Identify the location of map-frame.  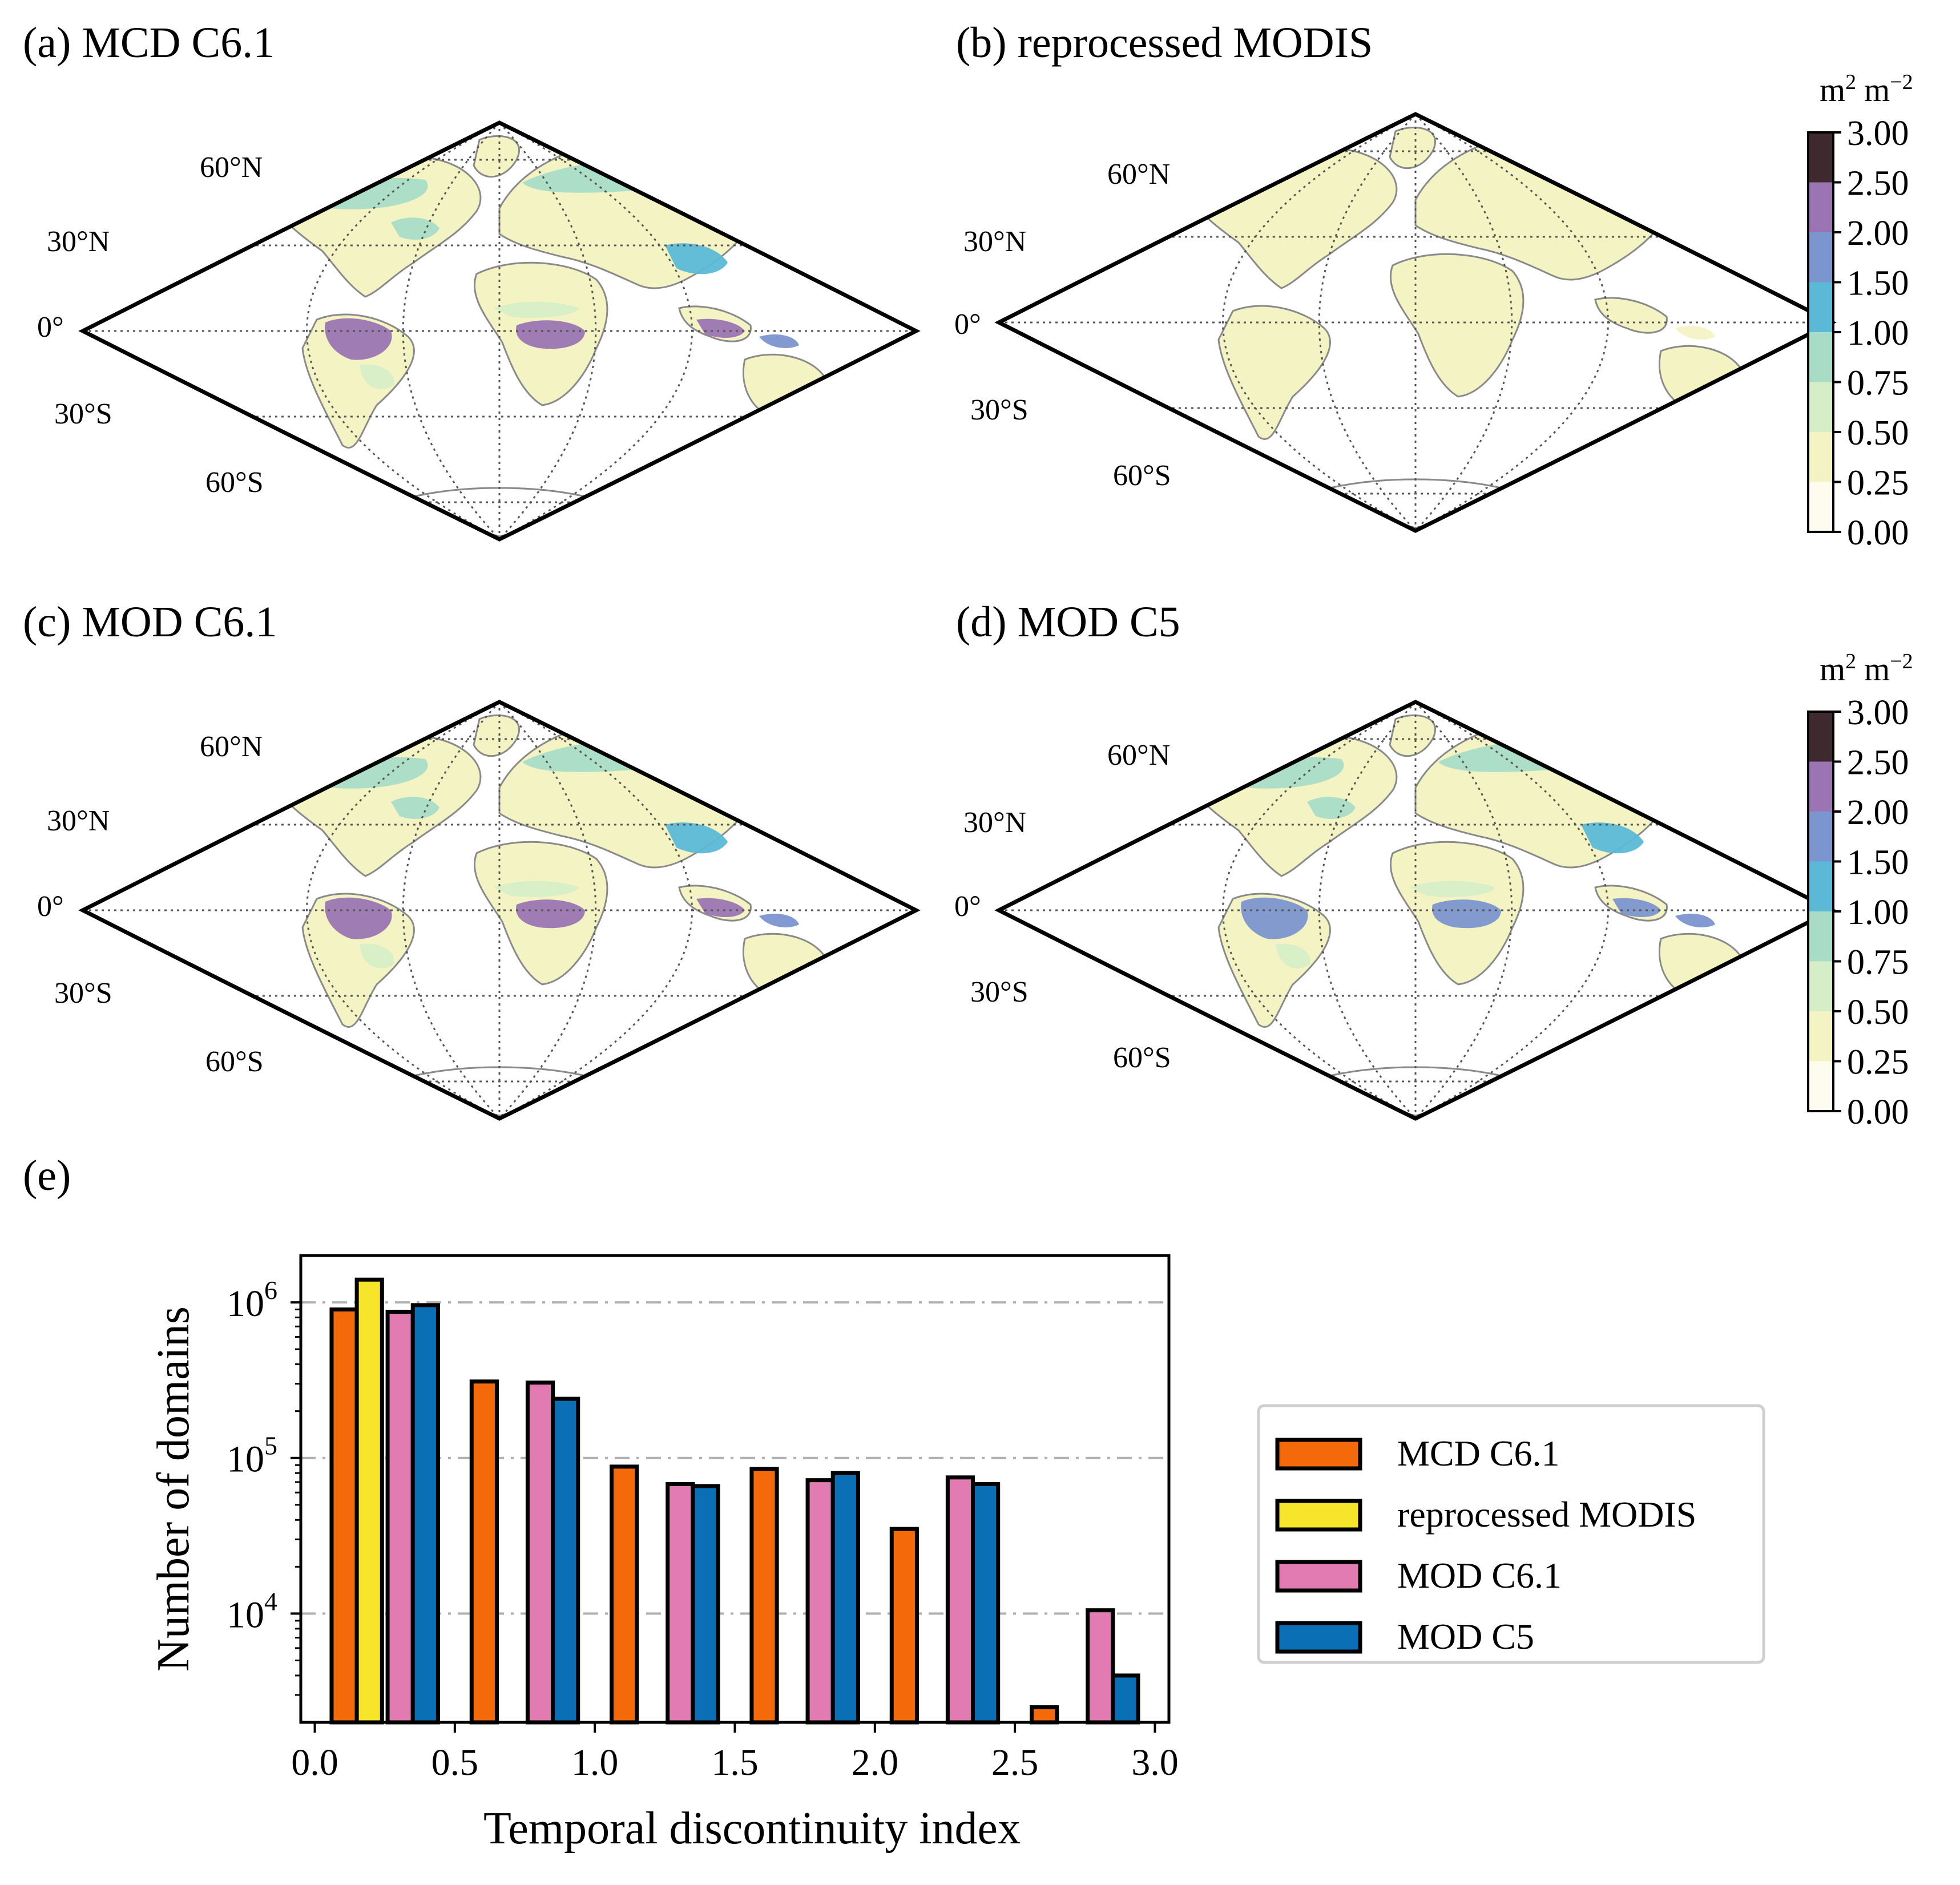
(499, 331).